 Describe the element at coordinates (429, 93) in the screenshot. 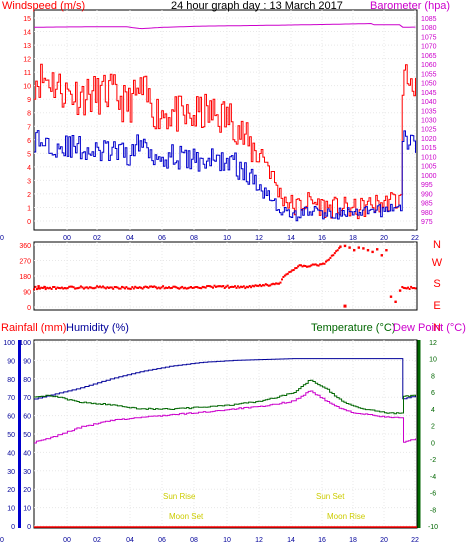

I see `barometer-tick-label: 1045` at that location.